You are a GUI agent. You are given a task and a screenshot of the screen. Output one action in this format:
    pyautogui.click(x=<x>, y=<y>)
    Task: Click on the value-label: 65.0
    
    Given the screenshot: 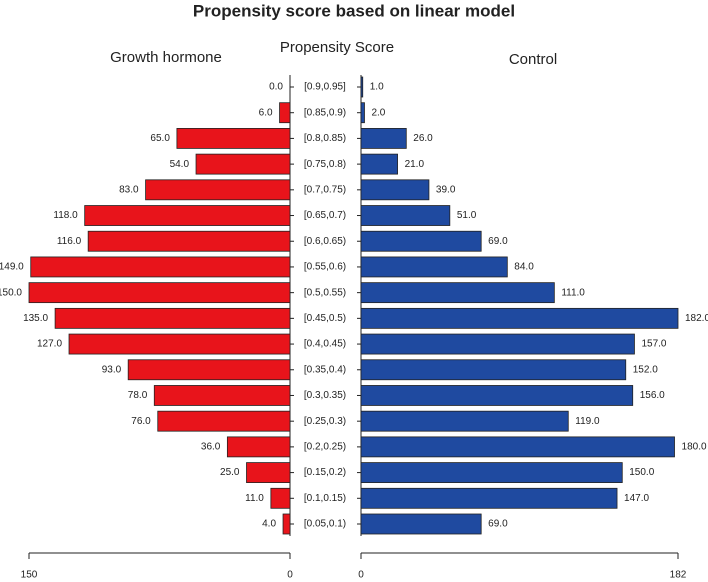 What is the action you would take?
    pyautogui.click(x=160, y=138)
    